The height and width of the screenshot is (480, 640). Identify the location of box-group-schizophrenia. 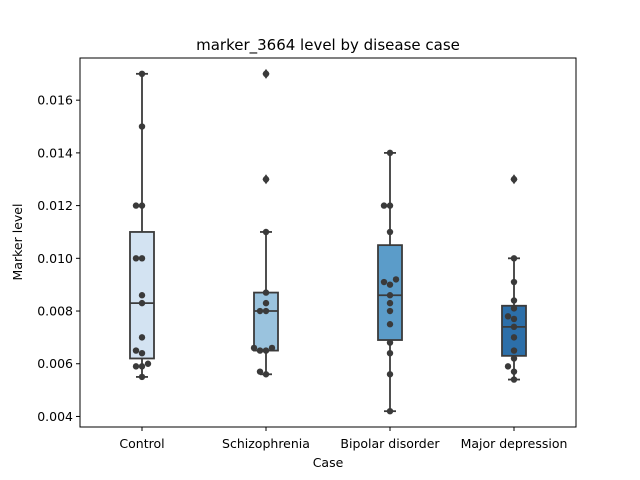
(264, 223).